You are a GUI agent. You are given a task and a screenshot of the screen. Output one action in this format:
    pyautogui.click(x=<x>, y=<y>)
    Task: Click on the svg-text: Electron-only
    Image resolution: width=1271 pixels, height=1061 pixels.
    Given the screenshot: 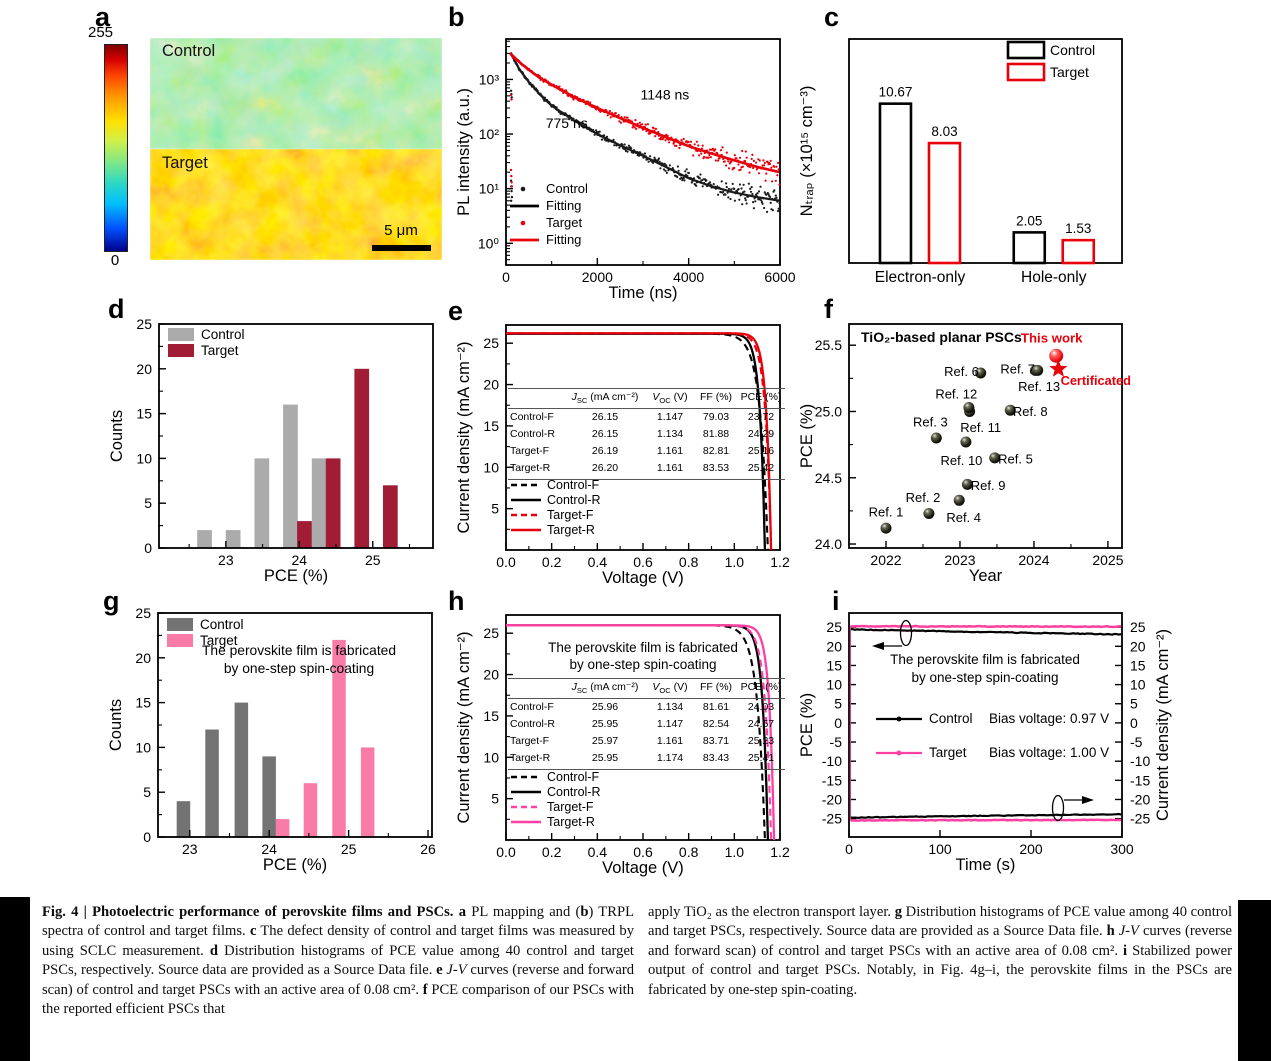 What is the action you would take?
    pyautogui.click(x=920, y=277)
    